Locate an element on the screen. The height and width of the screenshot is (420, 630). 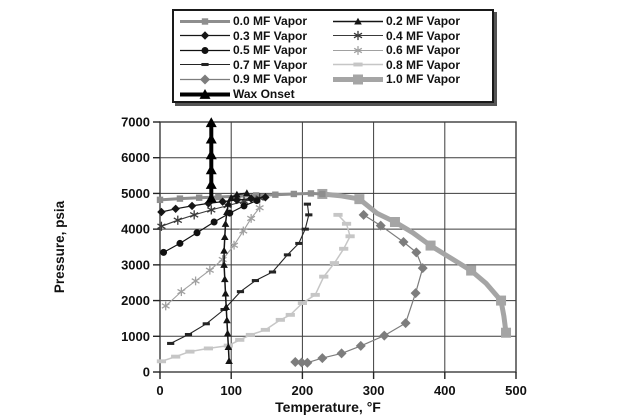
legend-label: 0.4 MF Vapor is located at coordinates (423, 35).